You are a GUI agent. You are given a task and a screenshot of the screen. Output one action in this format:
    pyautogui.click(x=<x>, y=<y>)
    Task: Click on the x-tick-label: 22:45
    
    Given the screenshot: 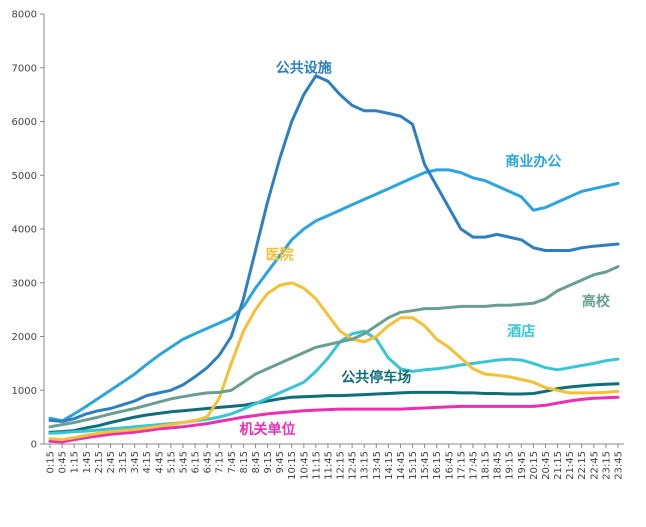 What is the action you would take?
    pyautogui.click(x=594, y=465)
    